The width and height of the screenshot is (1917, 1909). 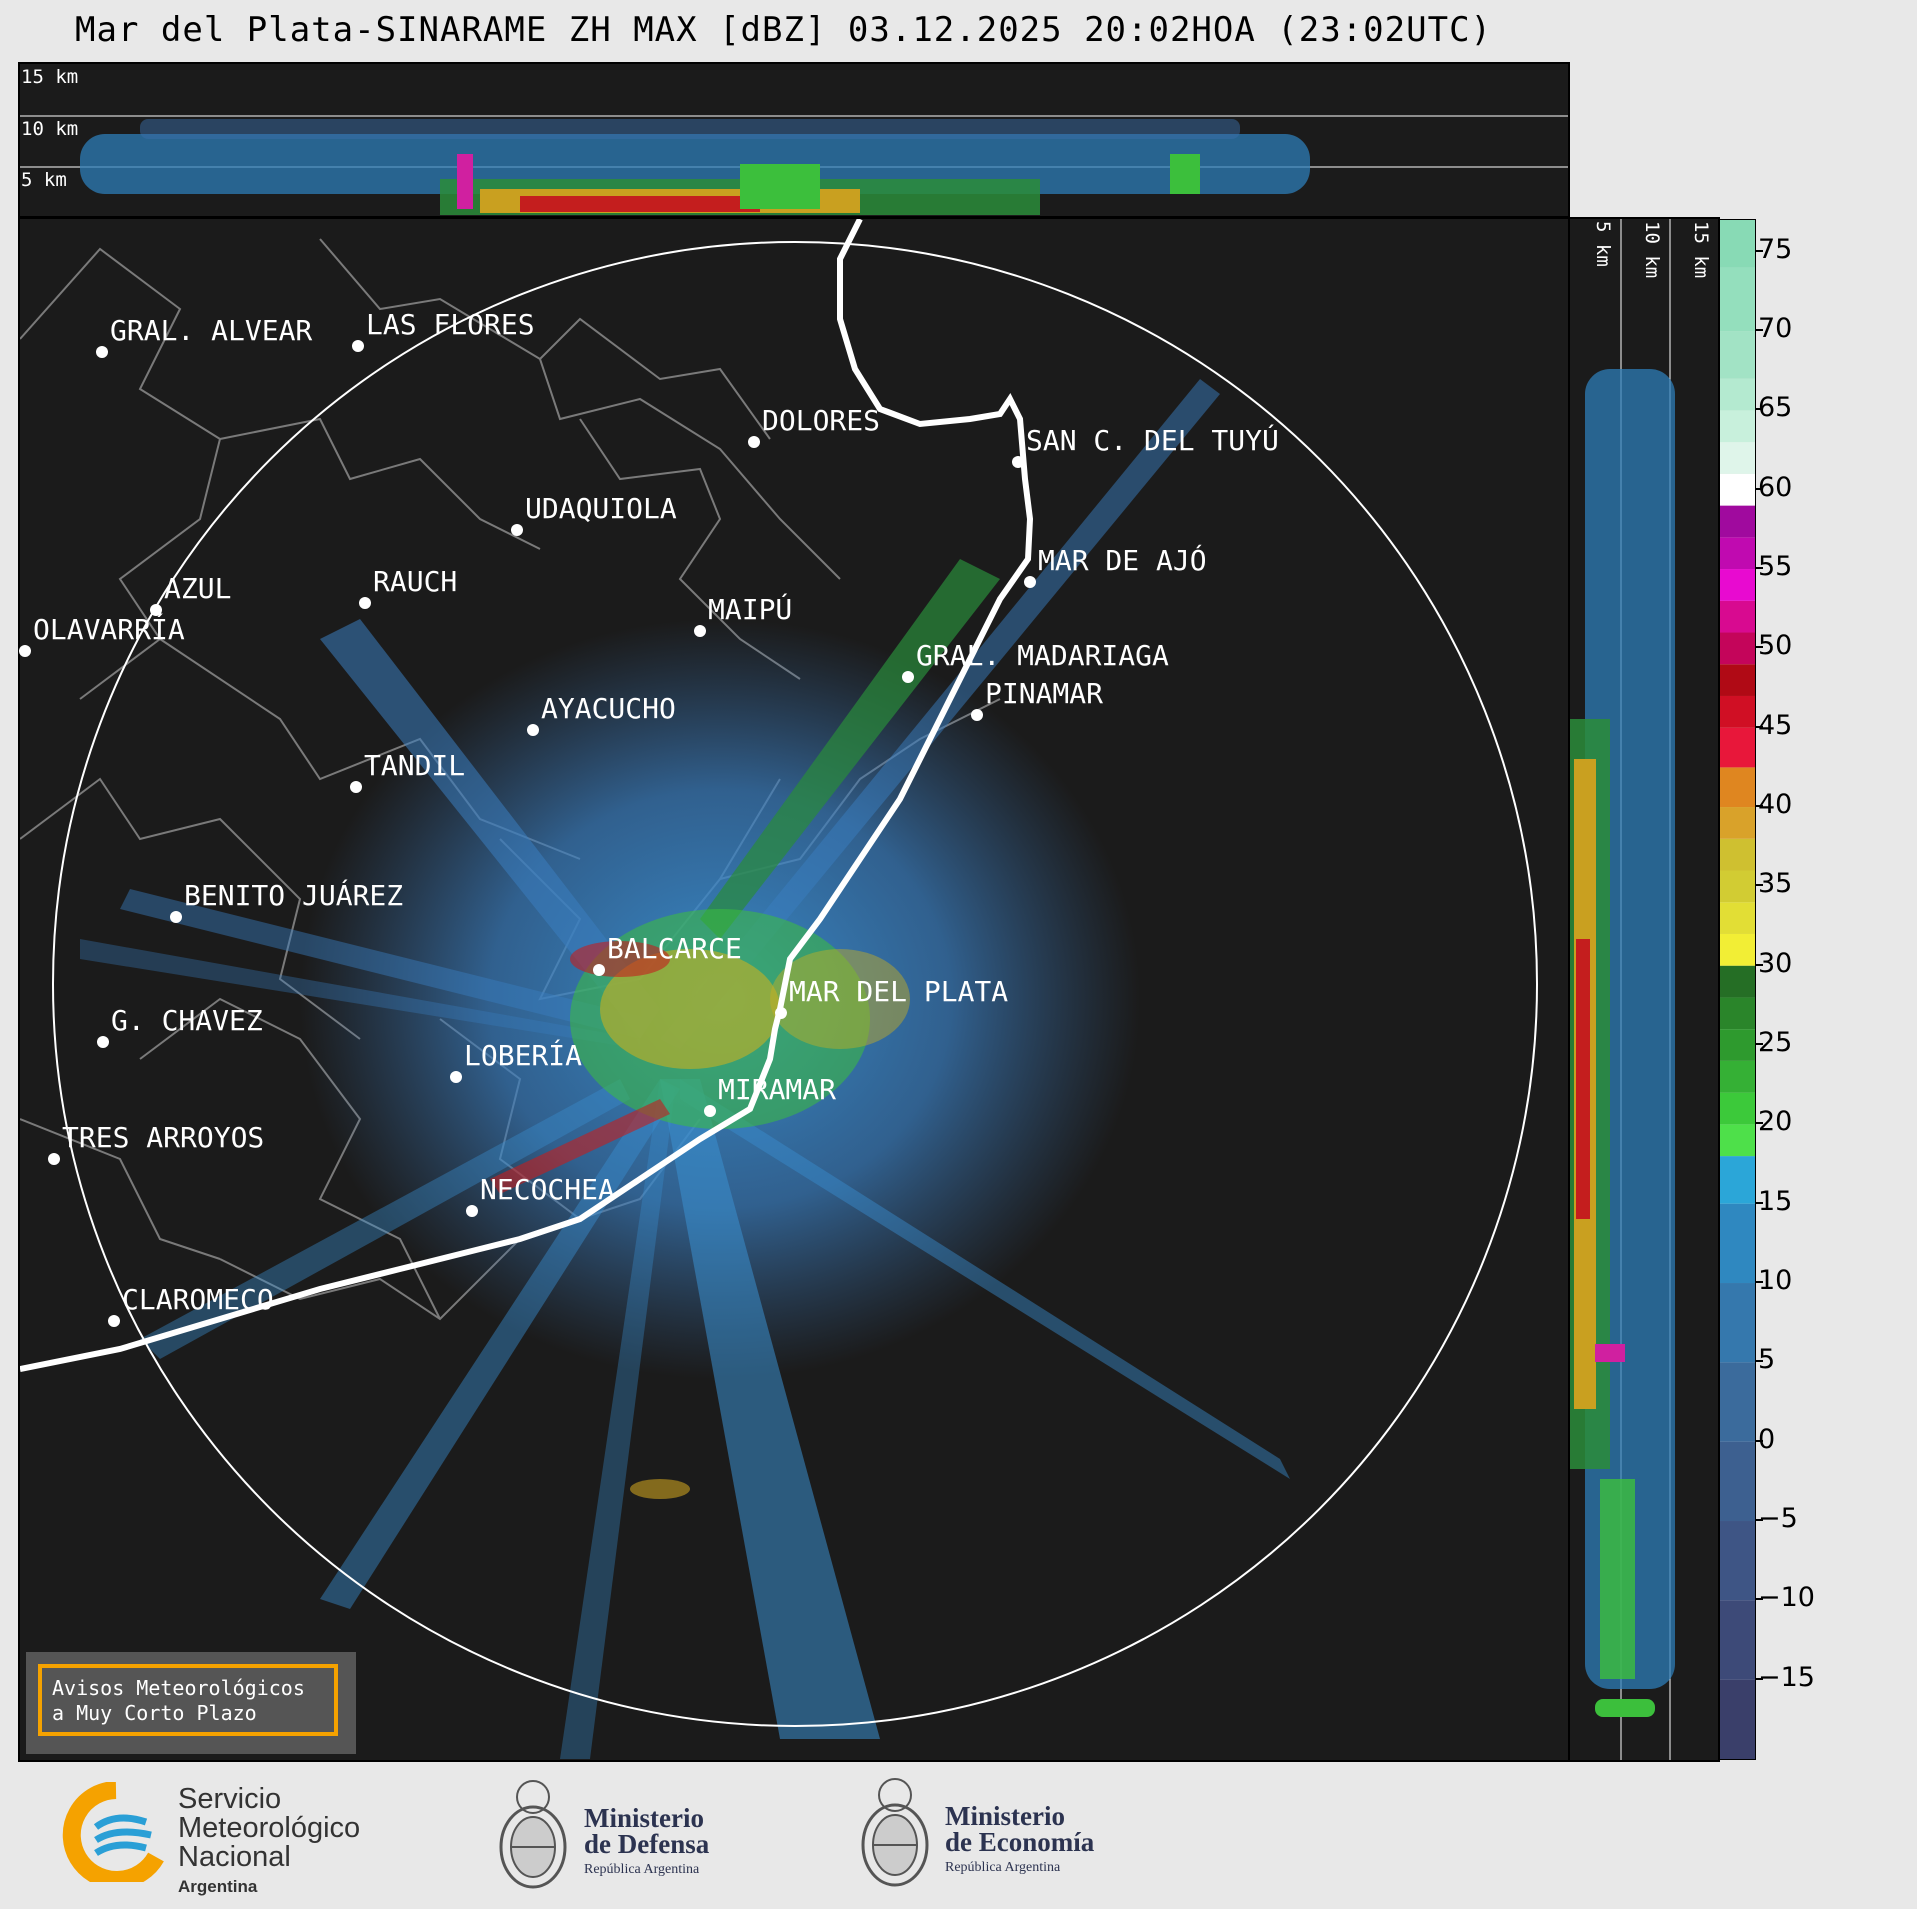 What do you see at coordinates (1042, 655) in the screenshot?
I see `city-label-gral-madariaga: GRAL. MADARIAGA` at bounding box center [1042, 655].